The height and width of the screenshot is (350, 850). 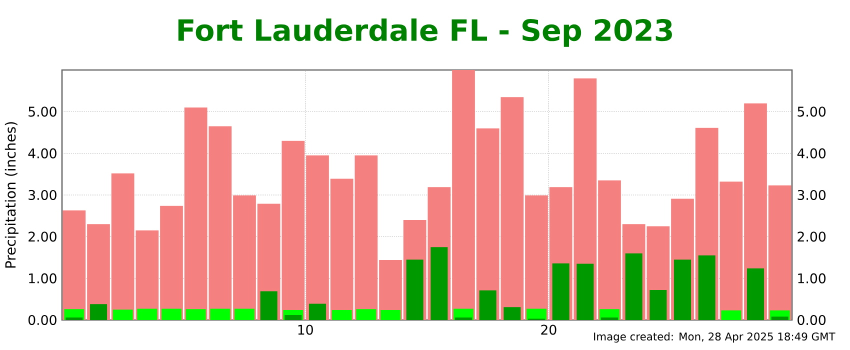 What do you see at coordinates (42, 153) in the screenshot?
I see `y-tick-label: 4.00` at bounding box center [42, 153].